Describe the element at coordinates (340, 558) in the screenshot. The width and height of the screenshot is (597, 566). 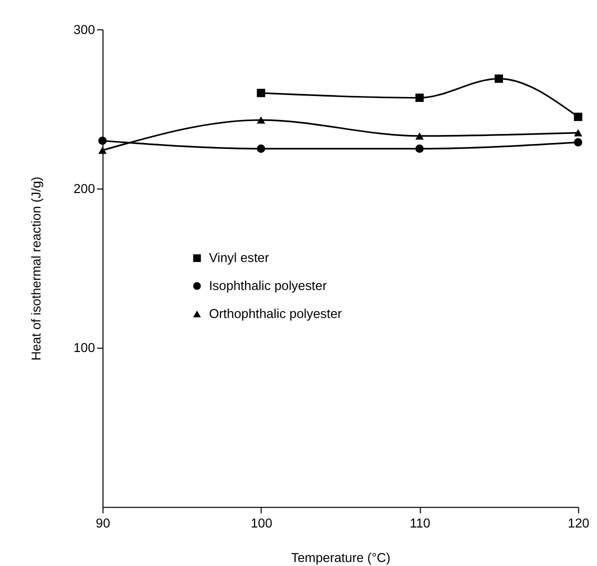
I see `x-axis-title: Temperature (°C)` at that location.